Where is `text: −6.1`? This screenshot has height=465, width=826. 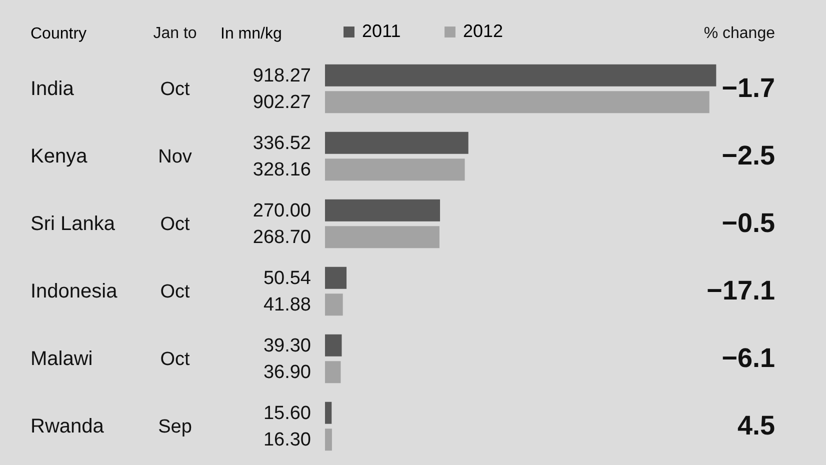
text: −6.1 is located at coordinates (748, 357).